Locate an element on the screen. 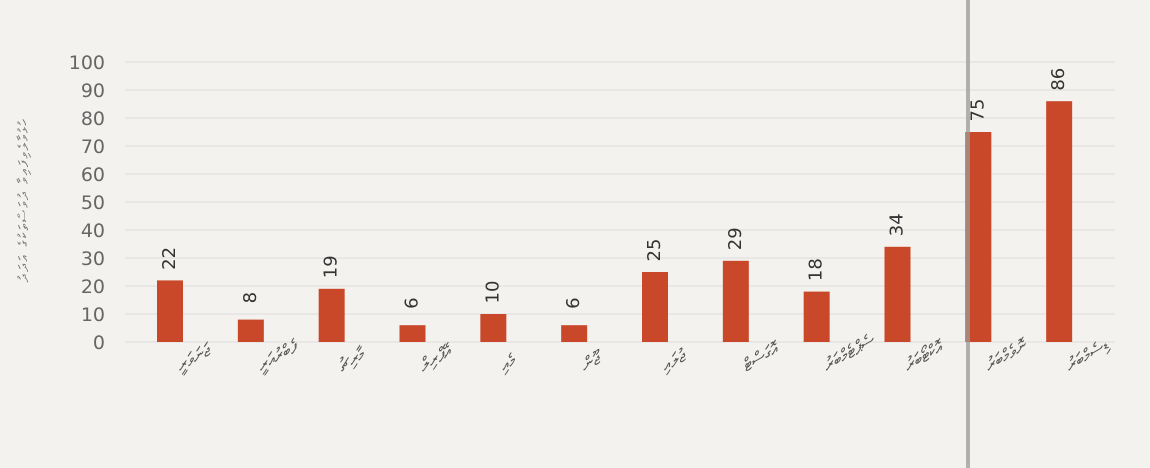 The width and height of the screenshot is (1150, 468). data-label: 86 is located at coordinates (1058, 79).